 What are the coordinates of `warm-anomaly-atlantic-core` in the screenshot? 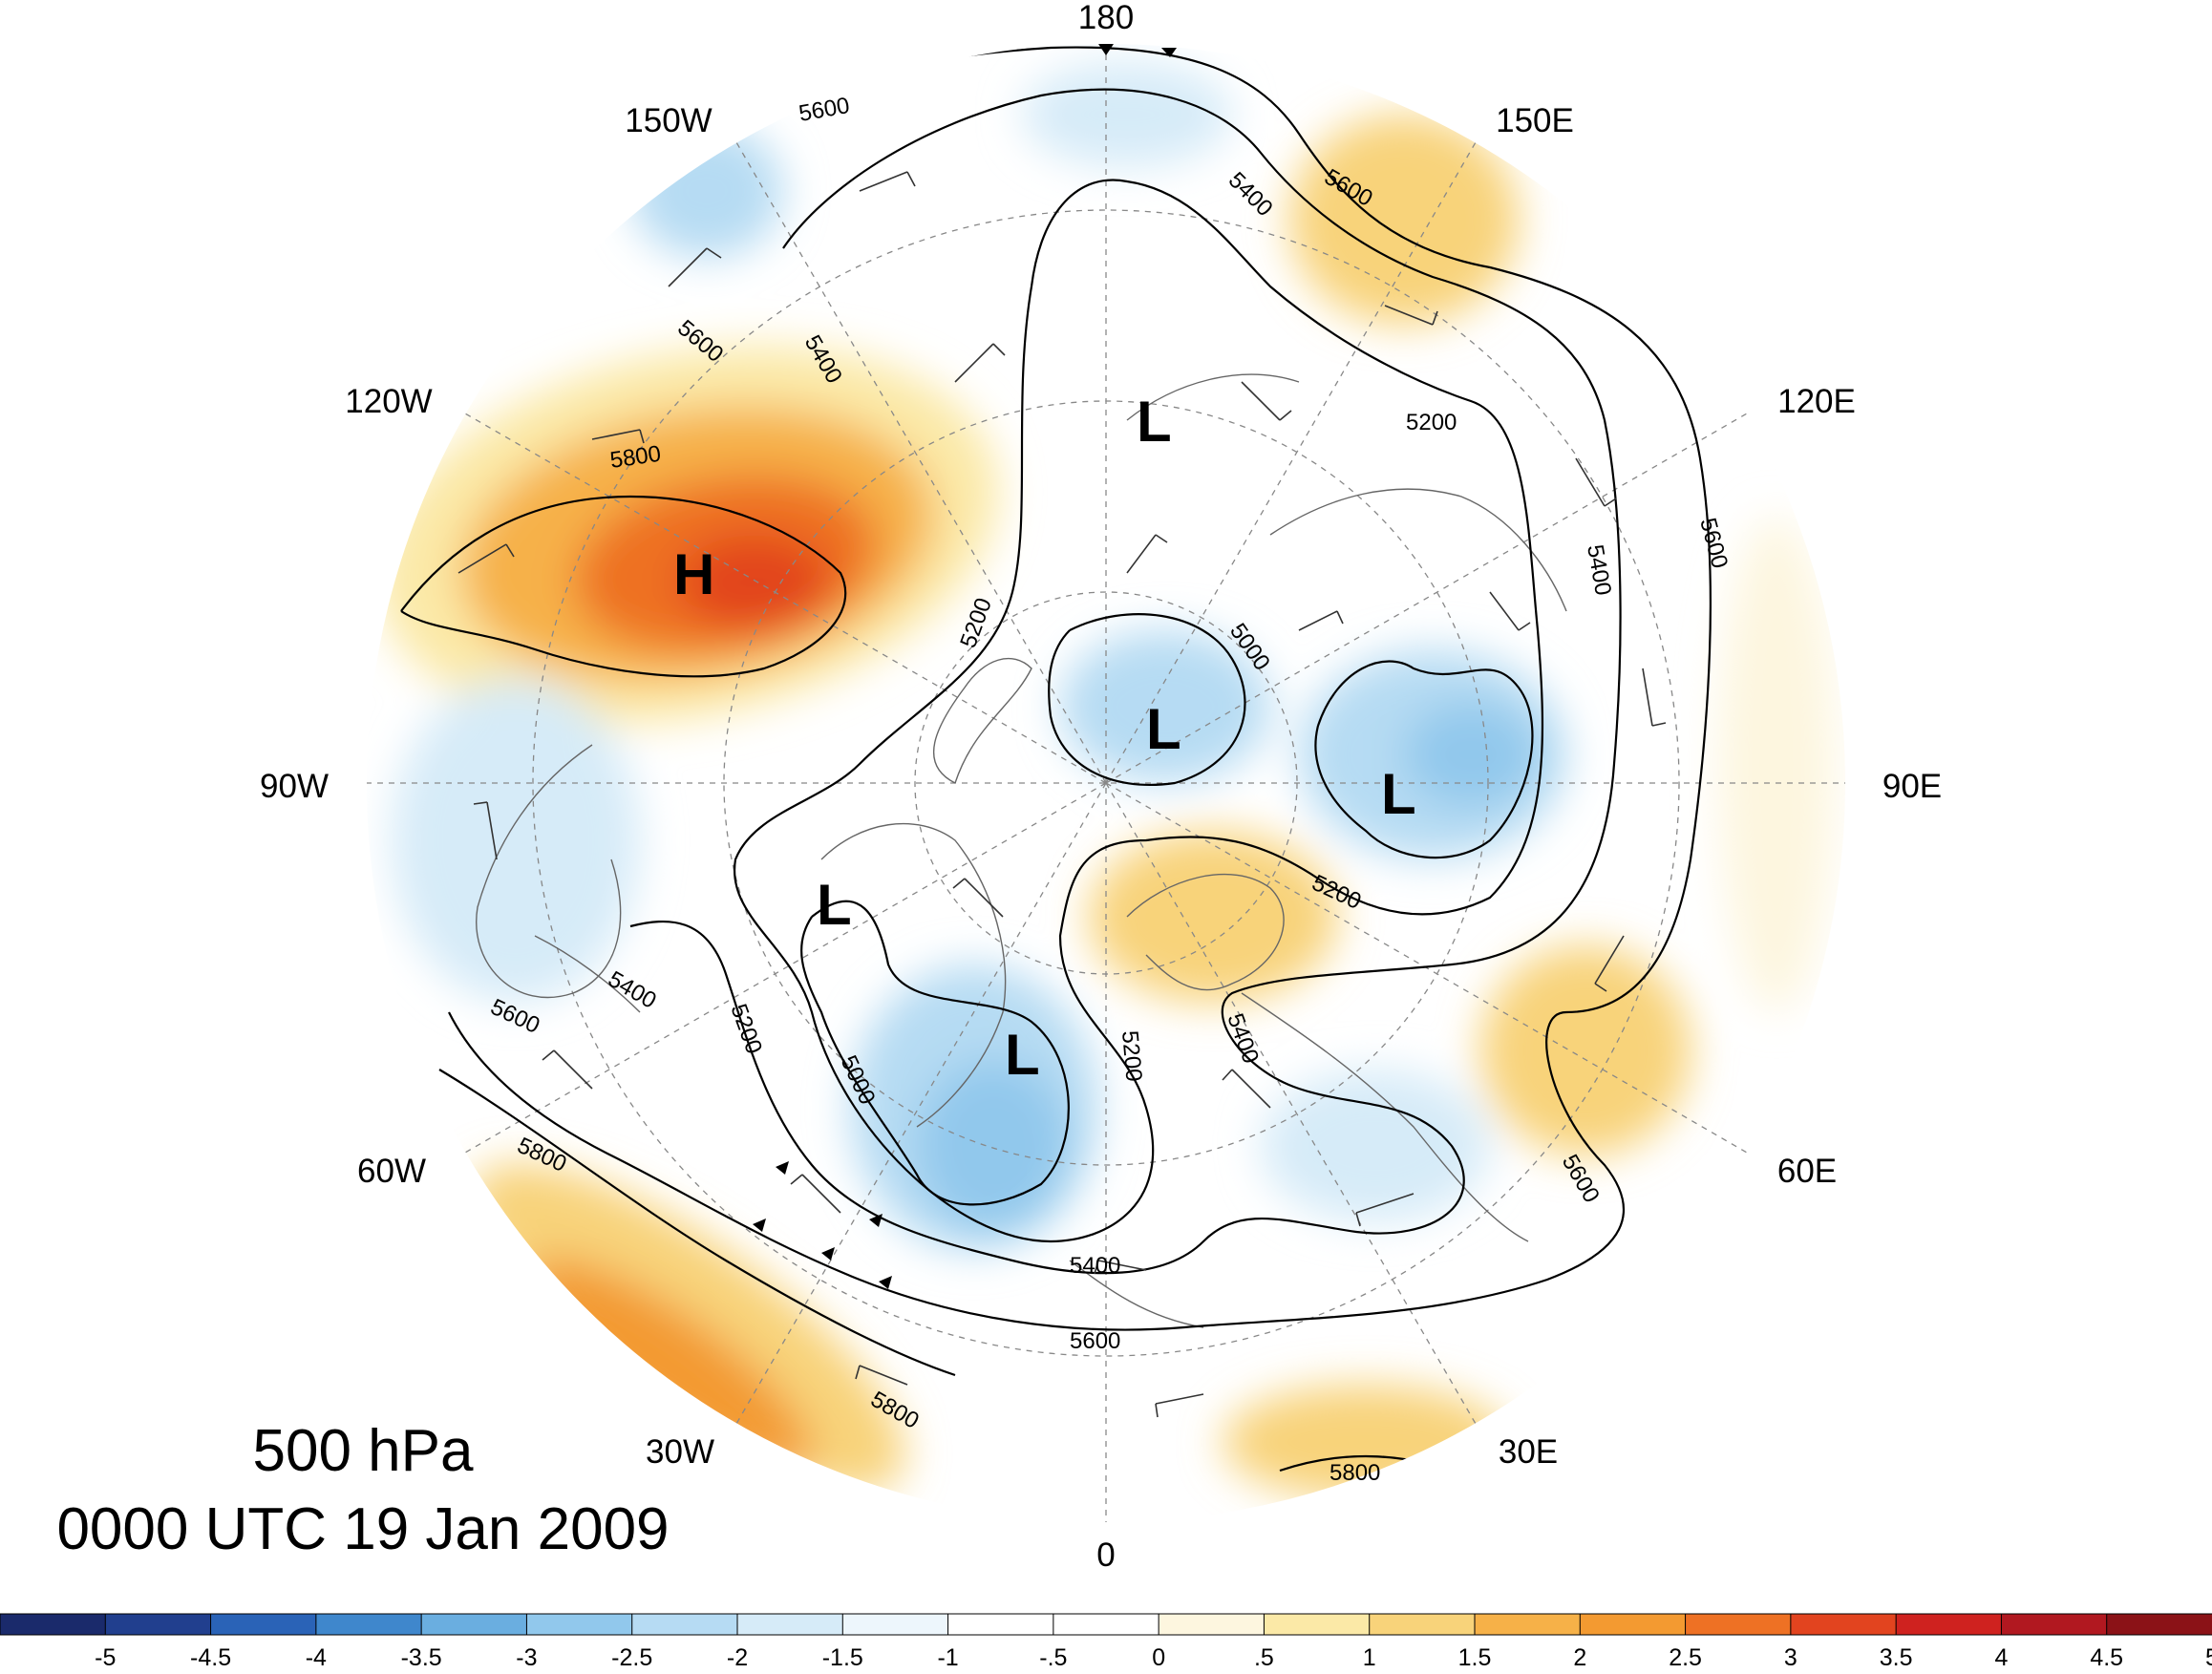 It's located at (668, 1365).